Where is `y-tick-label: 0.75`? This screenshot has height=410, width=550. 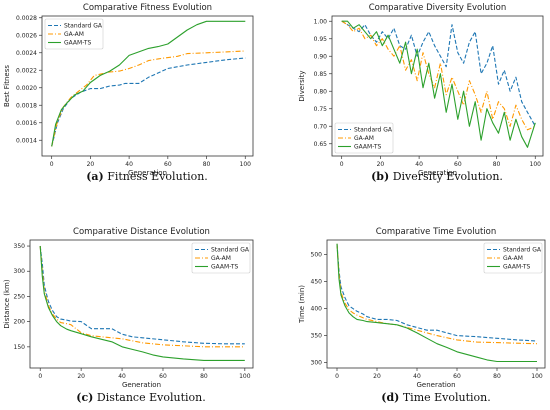 y-tick-label: 0.75 is located at coordinates (321, 109).